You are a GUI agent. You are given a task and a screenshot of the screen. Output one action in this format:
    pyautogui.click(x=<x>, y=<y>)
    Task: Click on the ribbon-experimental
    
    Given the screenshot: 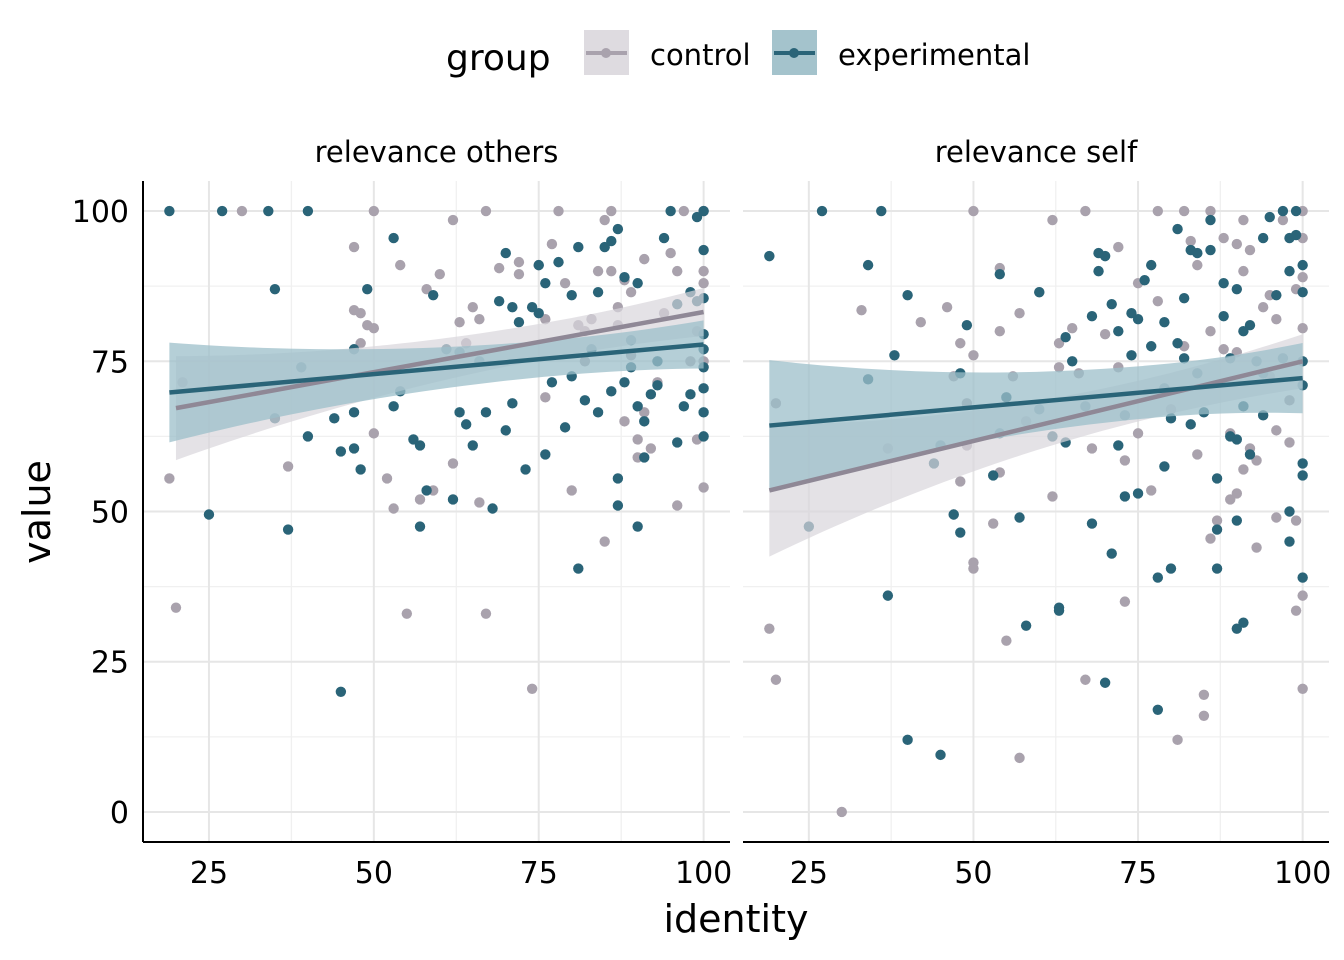 What is the action you would take?
    pyautogui.click(x=436, y=381)
    